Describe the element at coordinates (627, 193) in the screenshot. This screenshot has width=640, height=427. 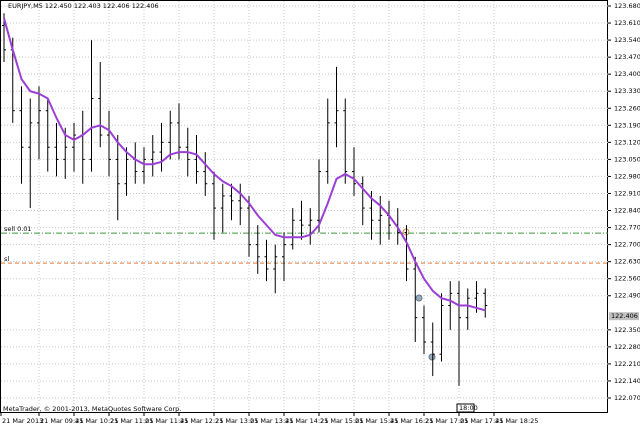
I see `y-tick-label: 122.910` at that location.